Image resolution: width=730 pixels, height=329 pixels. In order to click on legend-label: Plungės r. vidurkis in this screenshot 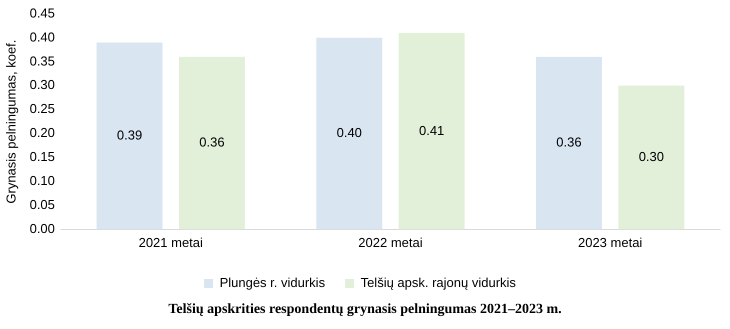, I will do `click(273, 282)`.